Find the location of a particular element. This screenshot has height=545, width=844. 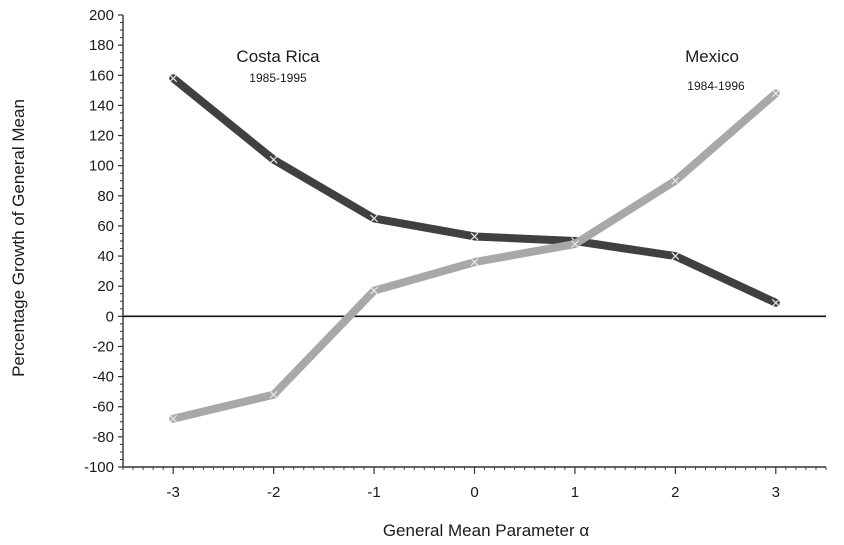

y-tick-label: 200 is located at coordinates (101, 15).